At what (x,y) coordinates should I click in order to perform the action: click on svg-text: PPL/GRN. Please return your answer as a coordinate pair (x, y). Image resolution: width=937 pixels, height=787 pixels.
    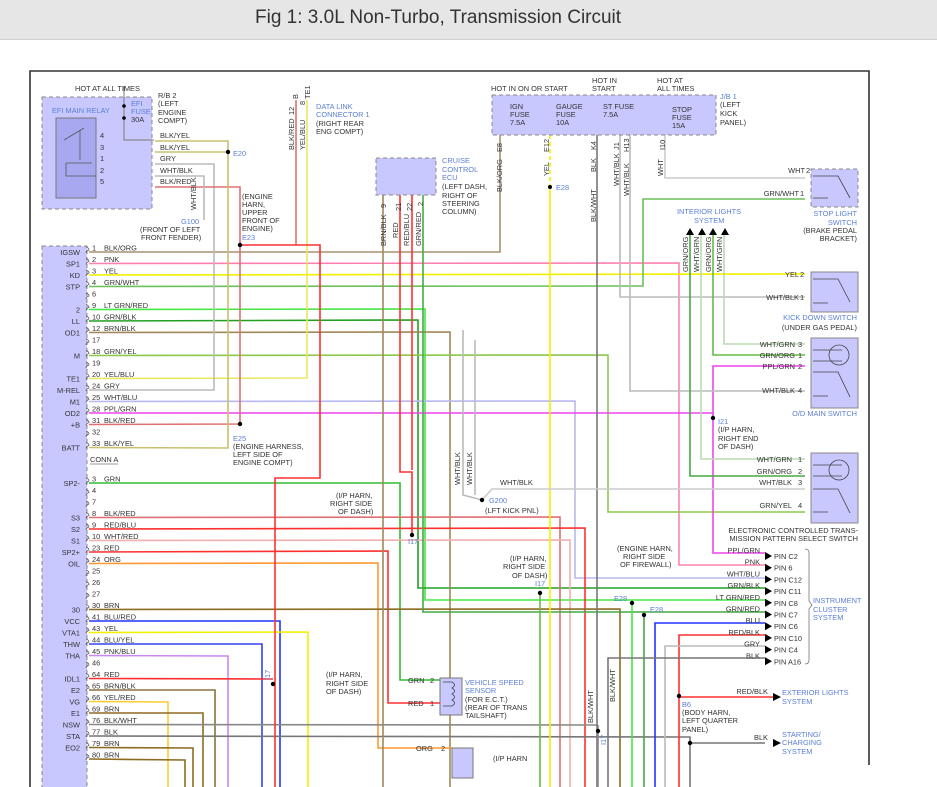
    Looking at the image, I should click on (779, 366).